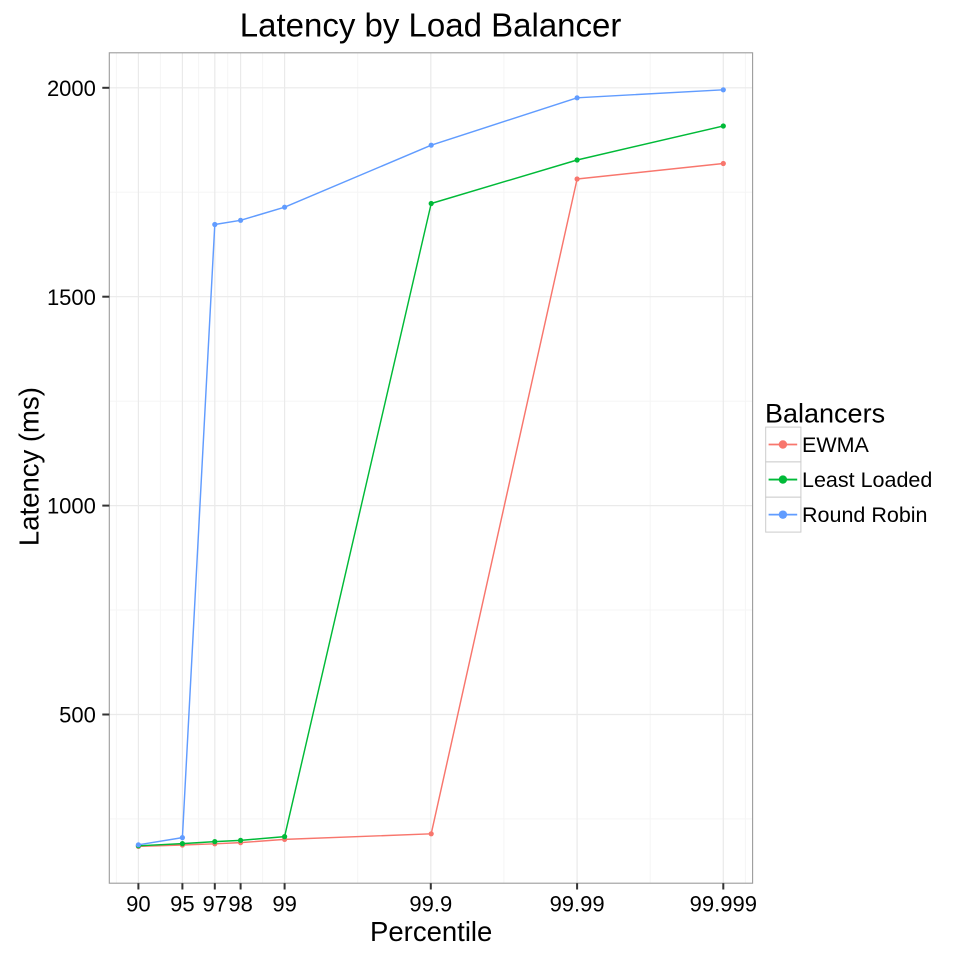 The height and width of the screenshot is (960, 960). What do you see at coordinates (865, 515) in the screenshot?
I see `svg-text: Round Robin` at bounding box center [865, 515].